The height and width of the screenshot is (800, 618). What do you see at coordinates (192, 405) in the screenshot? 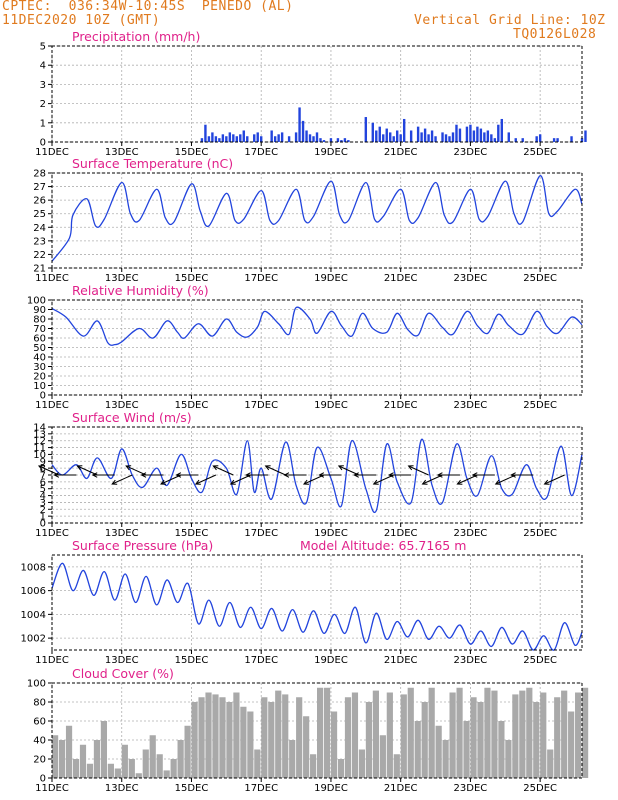
I see `x-tick-label: 15DEC` at bounding box center [192, 405].